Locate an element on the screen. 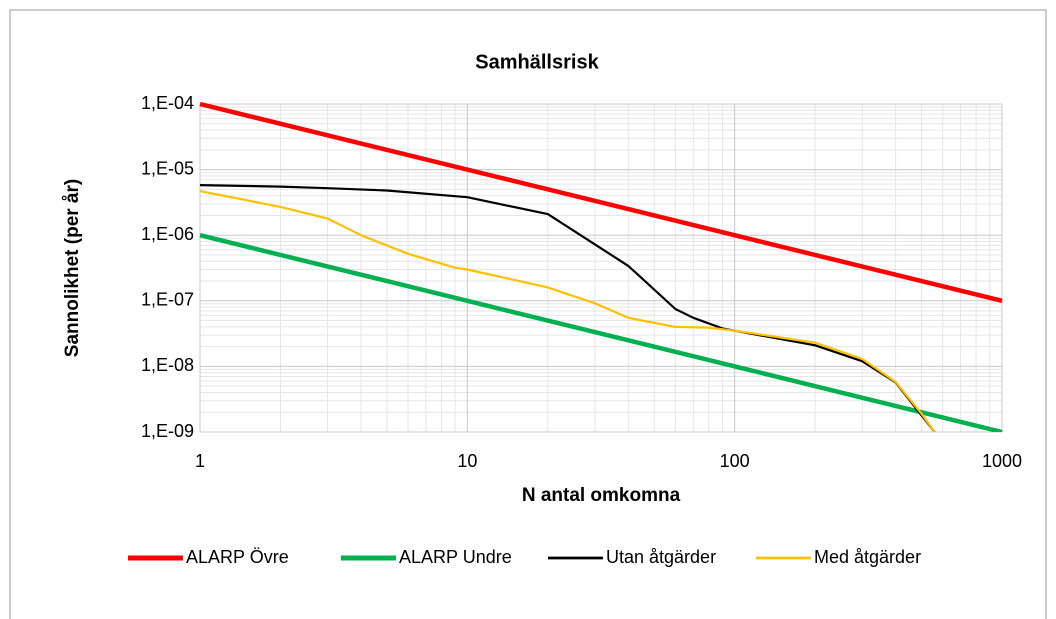  y-tick-label: 1,E-09 is located at coordinates (167, 431).